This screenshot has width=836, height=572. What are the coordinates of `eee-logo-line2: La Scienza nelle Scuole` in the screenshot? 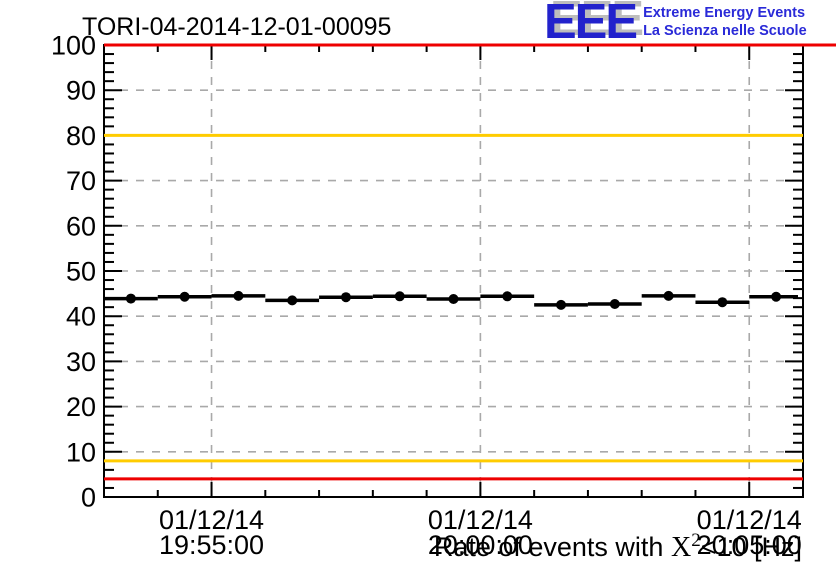 It's located at (725, 31).